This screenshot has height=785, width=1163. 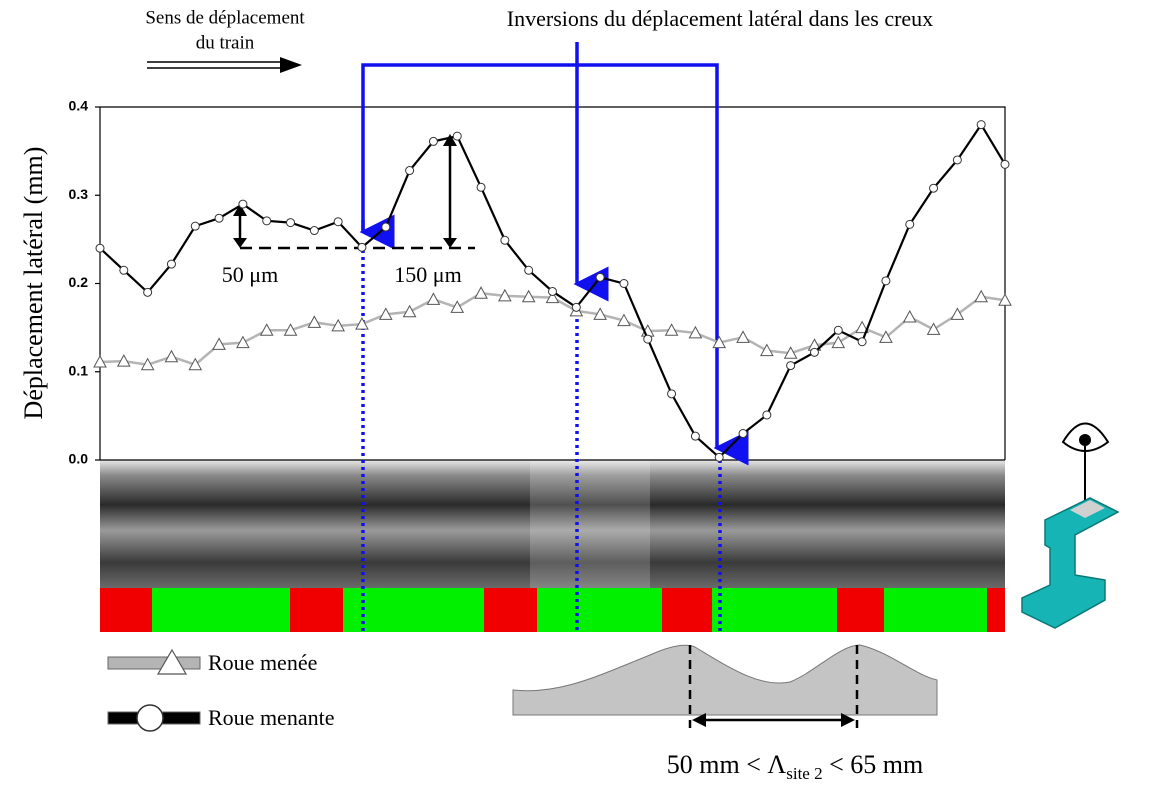 What do you see at coordinates (727, 764) in the screenshot?
I see `wavelength-text: 50 mm < Λ` at bounding box center [727, 764].